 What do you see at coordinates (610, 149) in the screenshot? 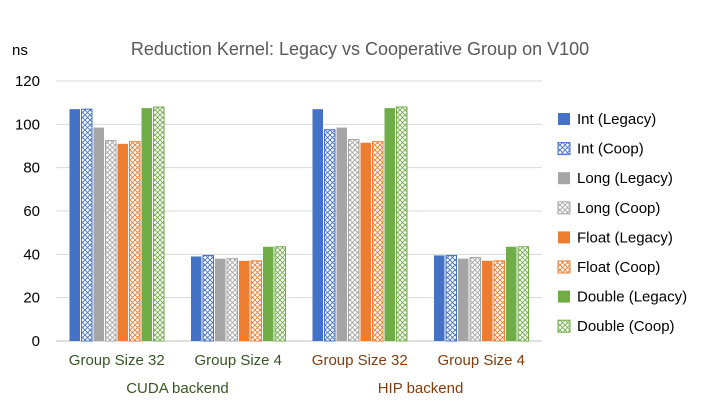
I see `legend-label: Int (Coop)` at bounding box center [610, 149].